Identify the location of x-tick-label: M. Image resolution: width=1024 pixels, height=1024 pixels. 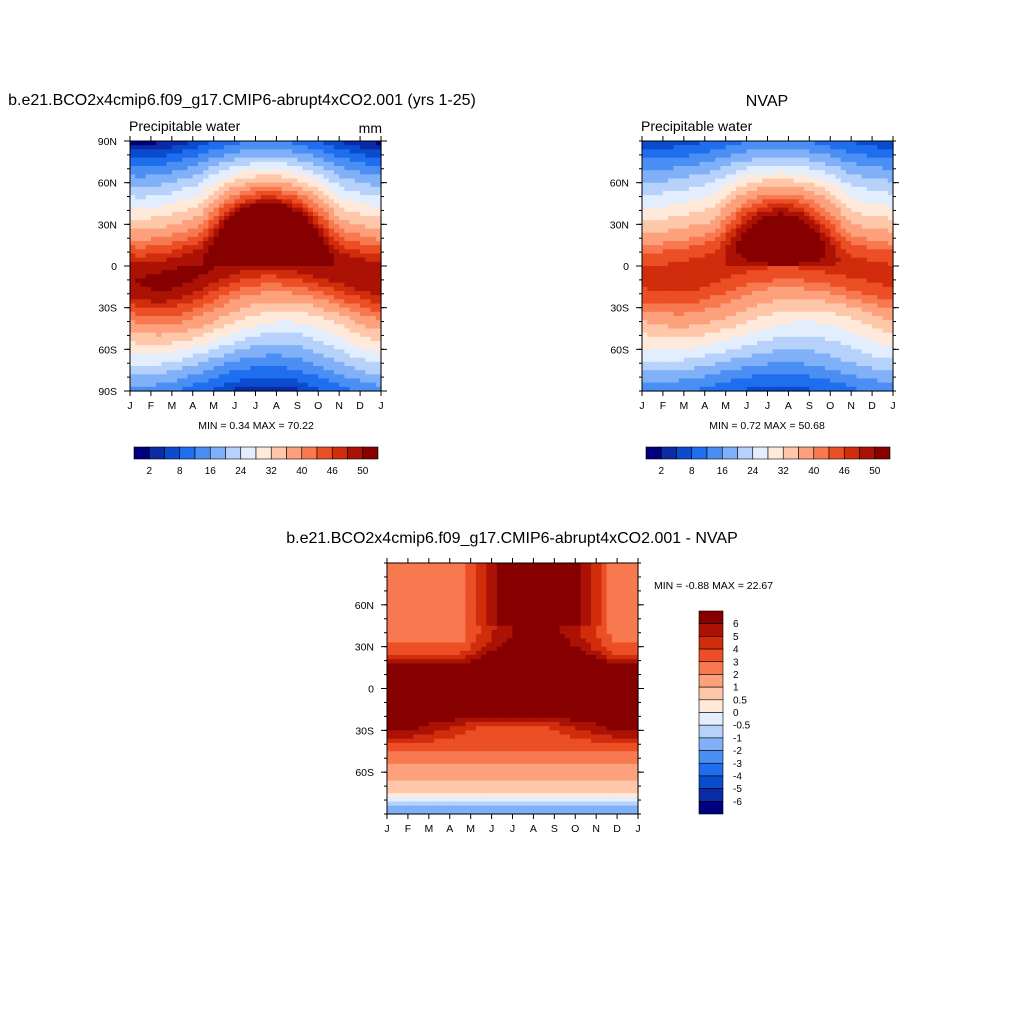
(171, 406).